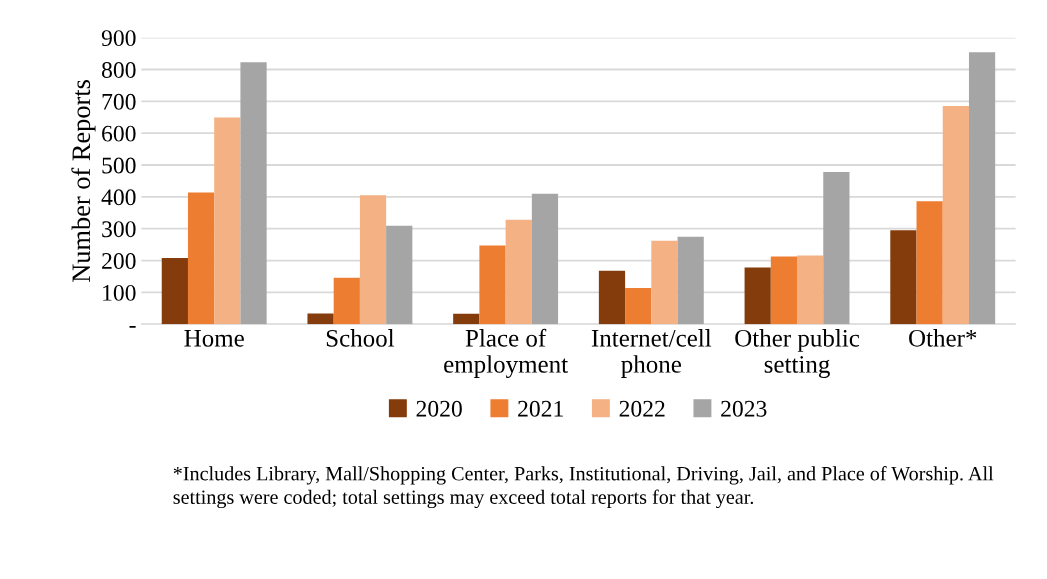  Describe the element at coordinates (83, 181) in the screenshot. I see `y-axis-title: Number of Reports` at that location.